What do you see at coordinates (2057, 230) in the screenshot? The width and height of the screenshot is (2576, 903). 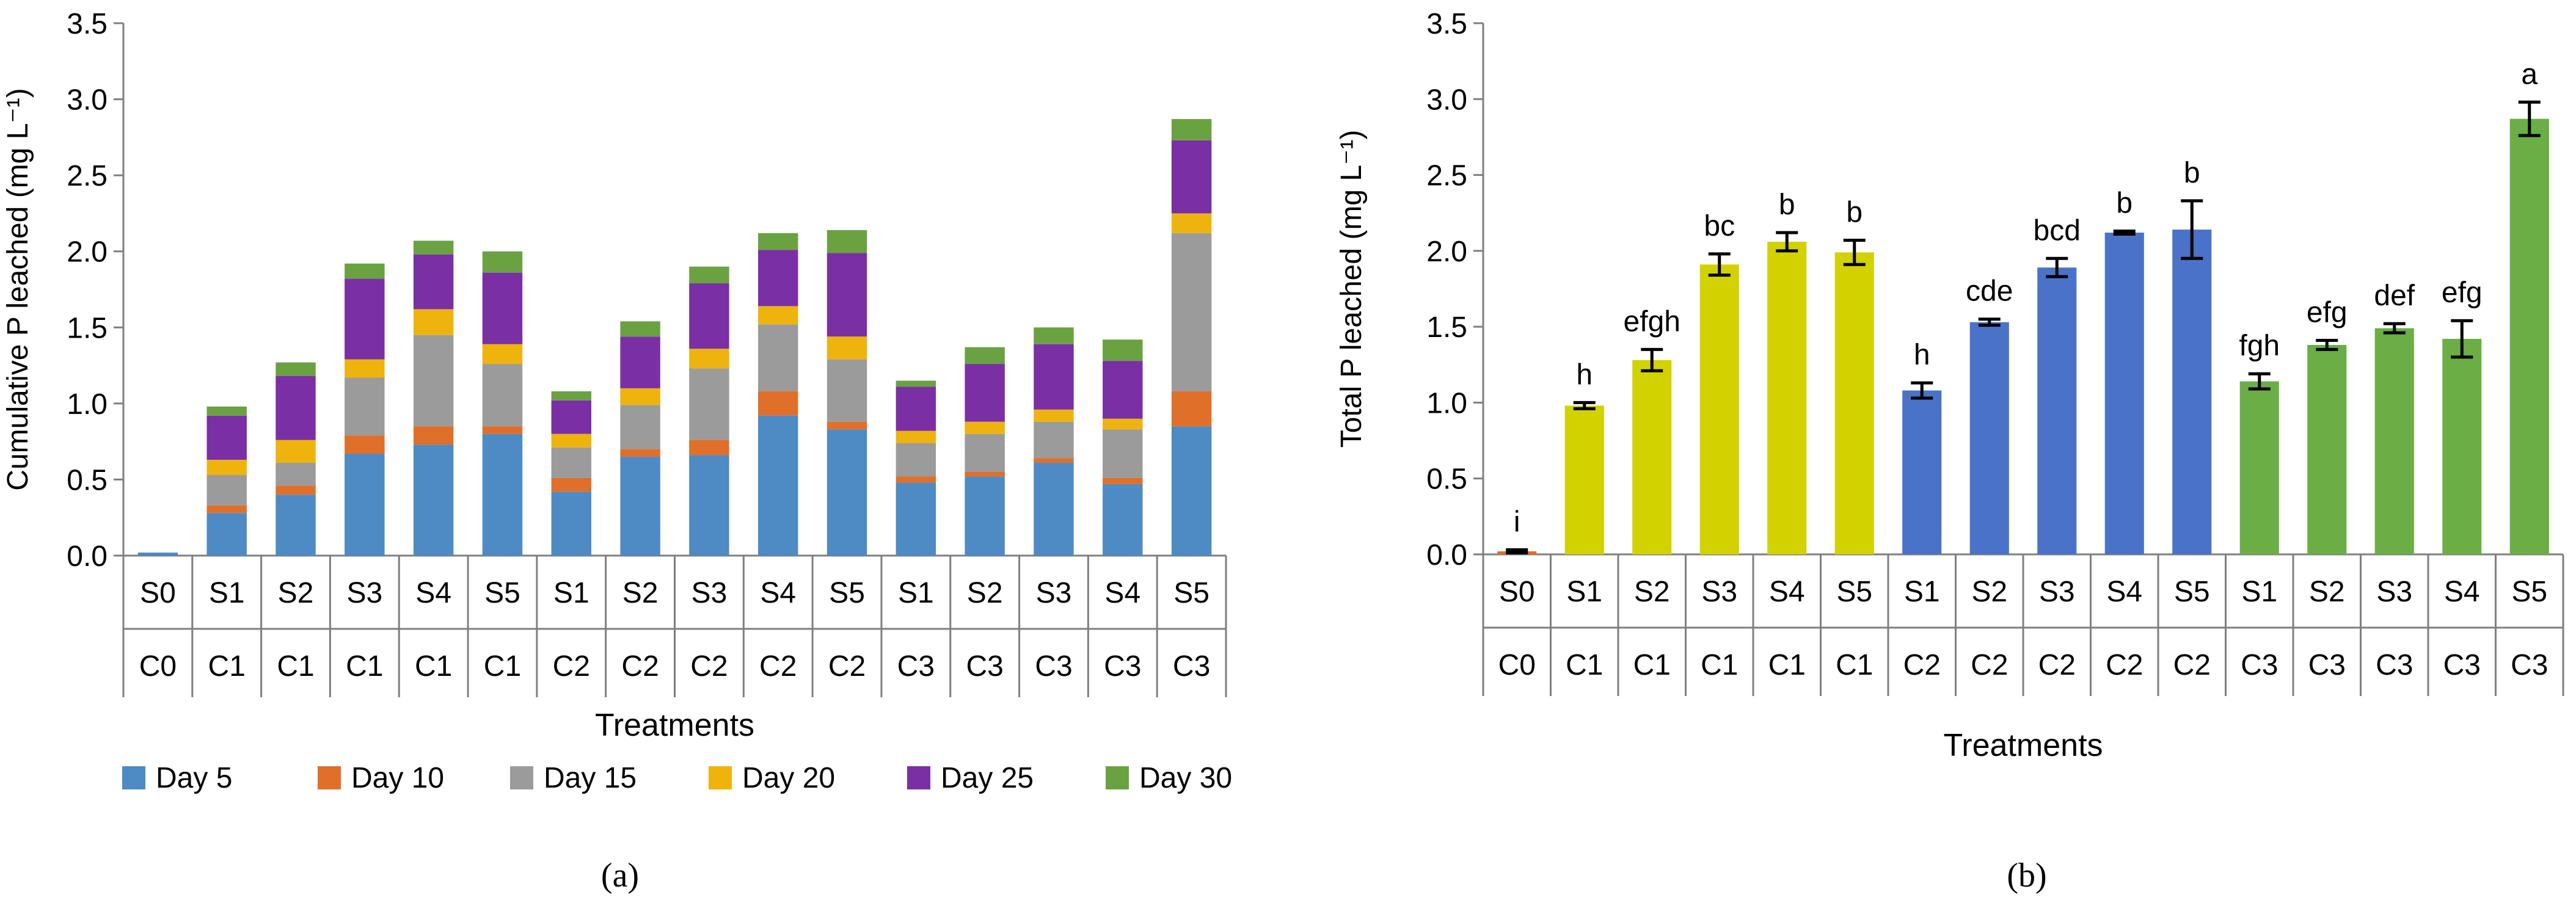 I see `b-significance-letter: bcd` at bounding box center [2057, 230].